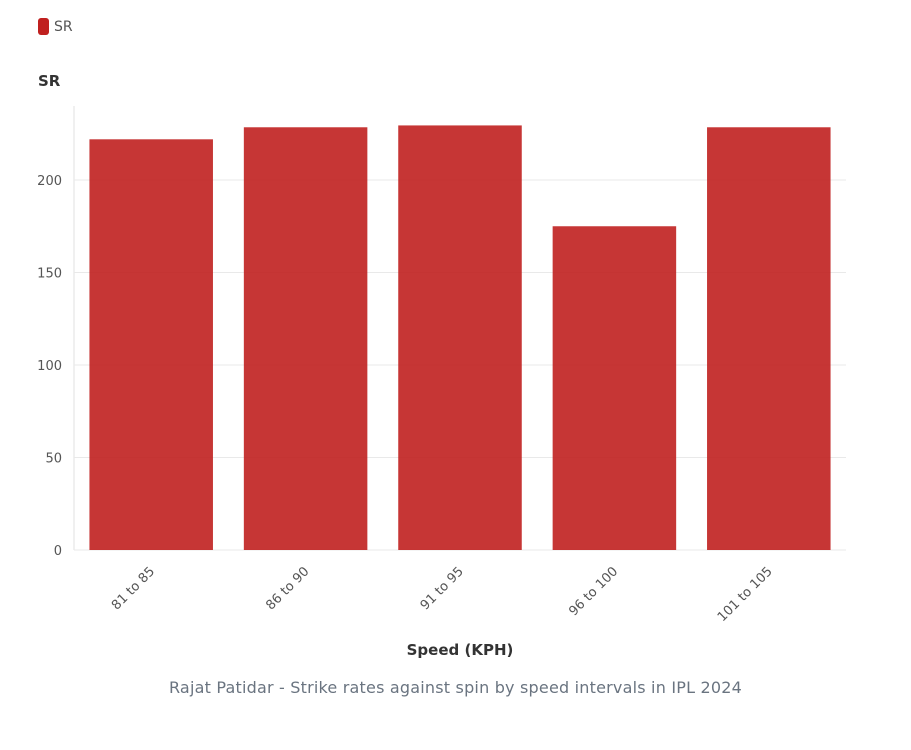 This screenshot has width=911, height=750. I want to click on y-tick-label: 100, so click(49, 366).